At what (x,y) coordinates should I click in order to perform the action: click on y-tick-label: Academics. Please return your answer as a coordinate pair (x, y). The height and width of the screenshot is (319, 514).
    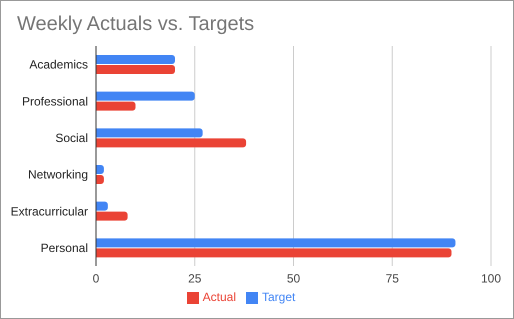
    Looking at the image, I should click on (58, 65).